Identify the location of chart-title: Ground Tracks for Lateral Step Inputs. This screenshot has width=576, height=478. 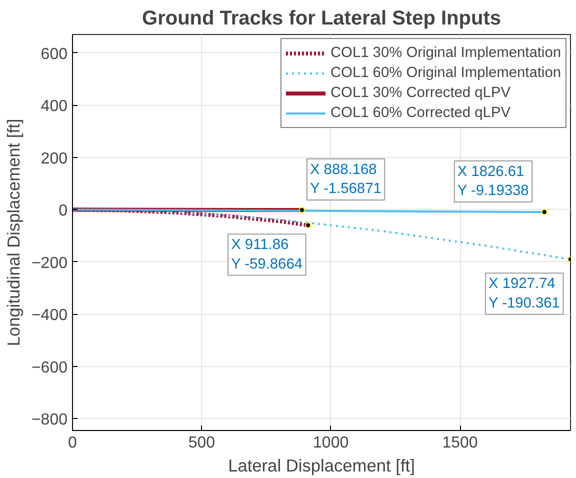
(321, 19).